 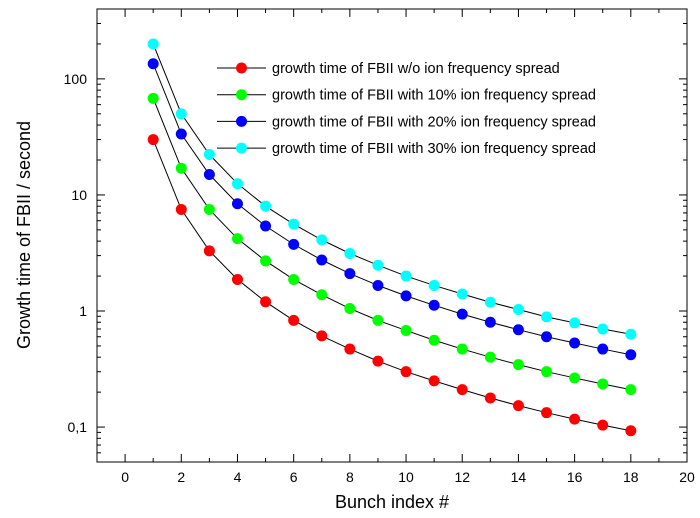 What do you see at coordinates (125, 477) in the screenshot?
I see `x-tick-label: 0` at bounding box center [125, 477].